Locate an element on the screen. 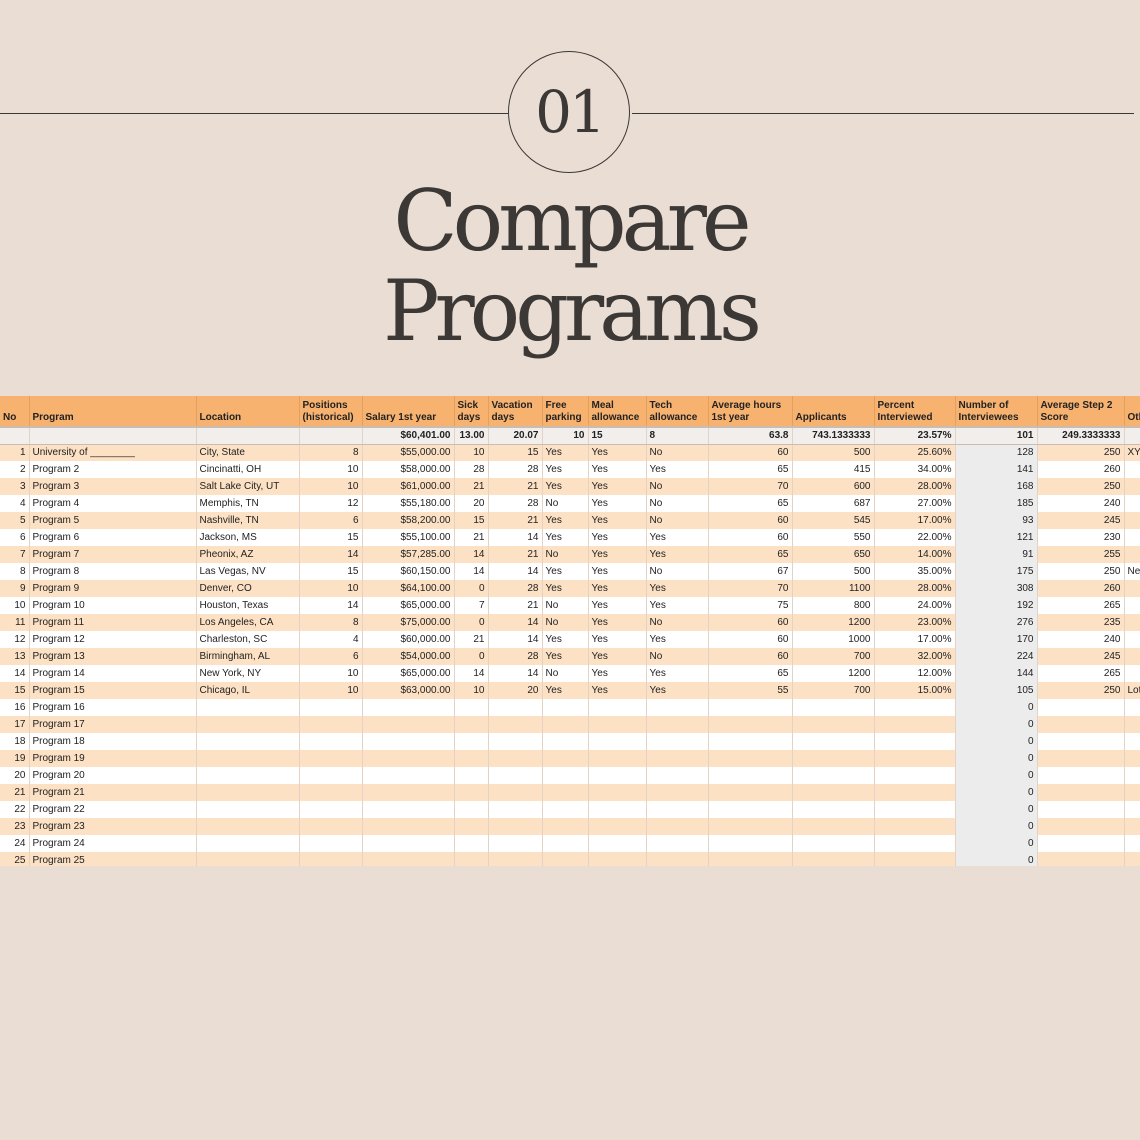 The image size is (1140, 1140). cell-applicants: 550 is located at coordinates (833, 537).